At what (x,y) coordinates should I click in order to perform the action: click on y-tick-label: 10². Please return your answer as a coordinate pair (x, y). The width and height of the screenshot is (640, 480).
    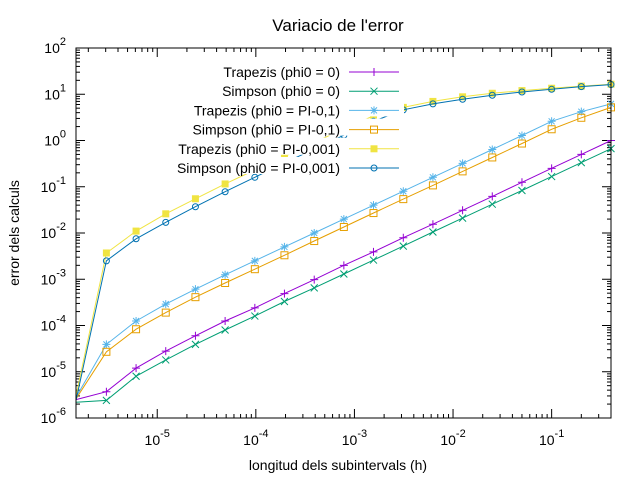
    Looking at the image, I should click on (55, 46).